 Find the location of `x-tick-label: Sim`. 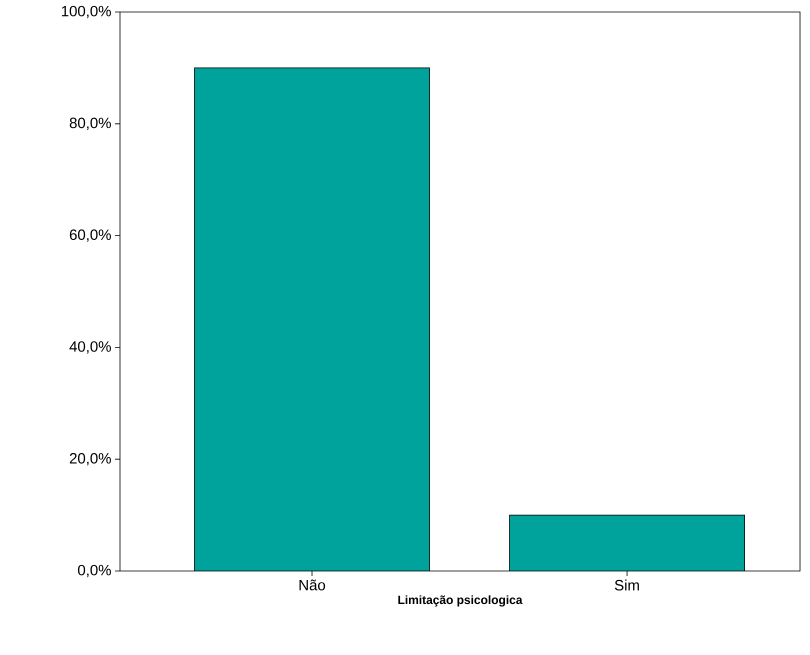

x-tick-label: Sim is located at coordinates (626, 585).